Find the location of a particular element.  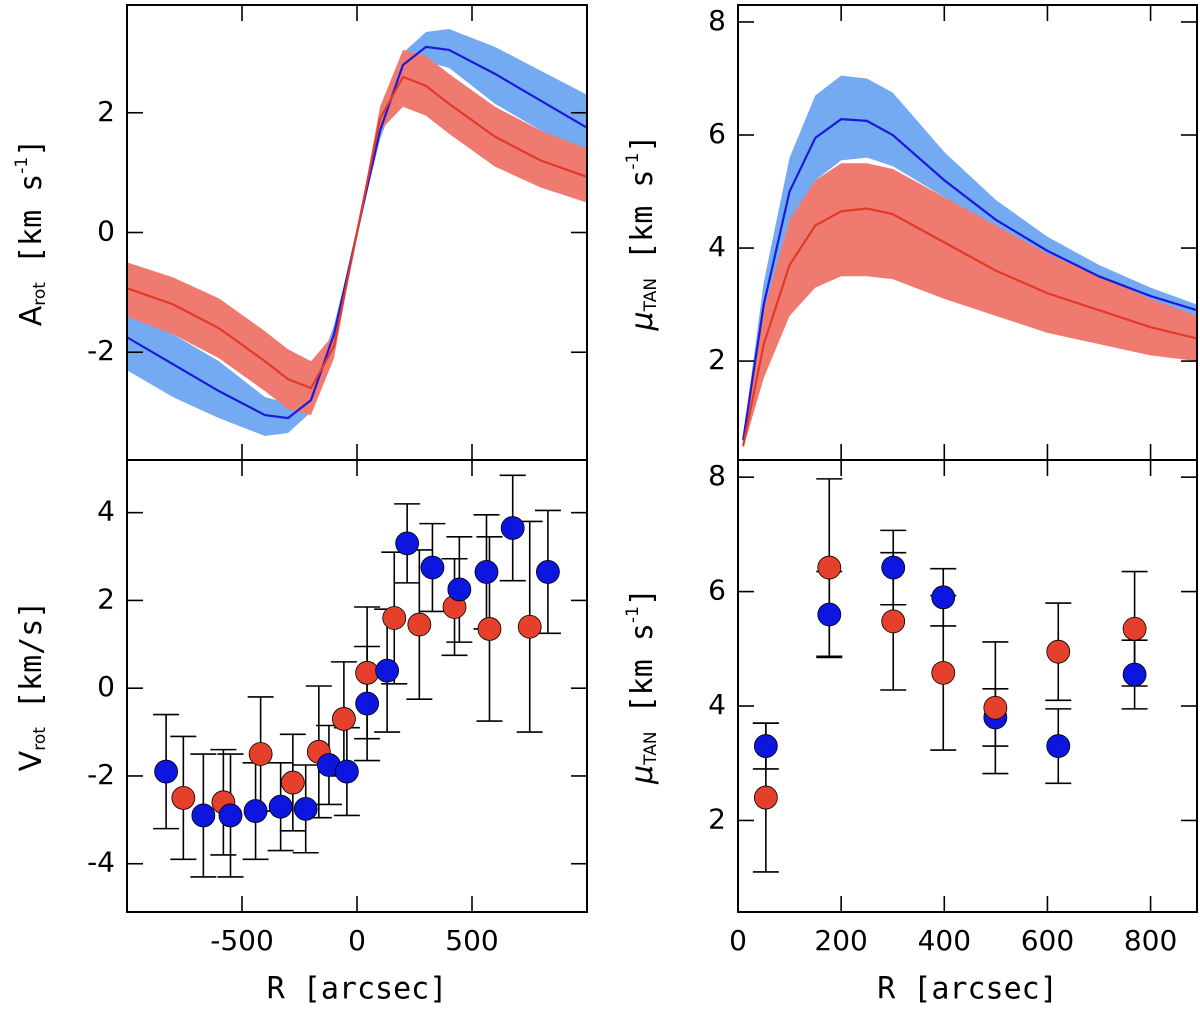

y-tick-label: -4 is located at coordinates (101, 862).